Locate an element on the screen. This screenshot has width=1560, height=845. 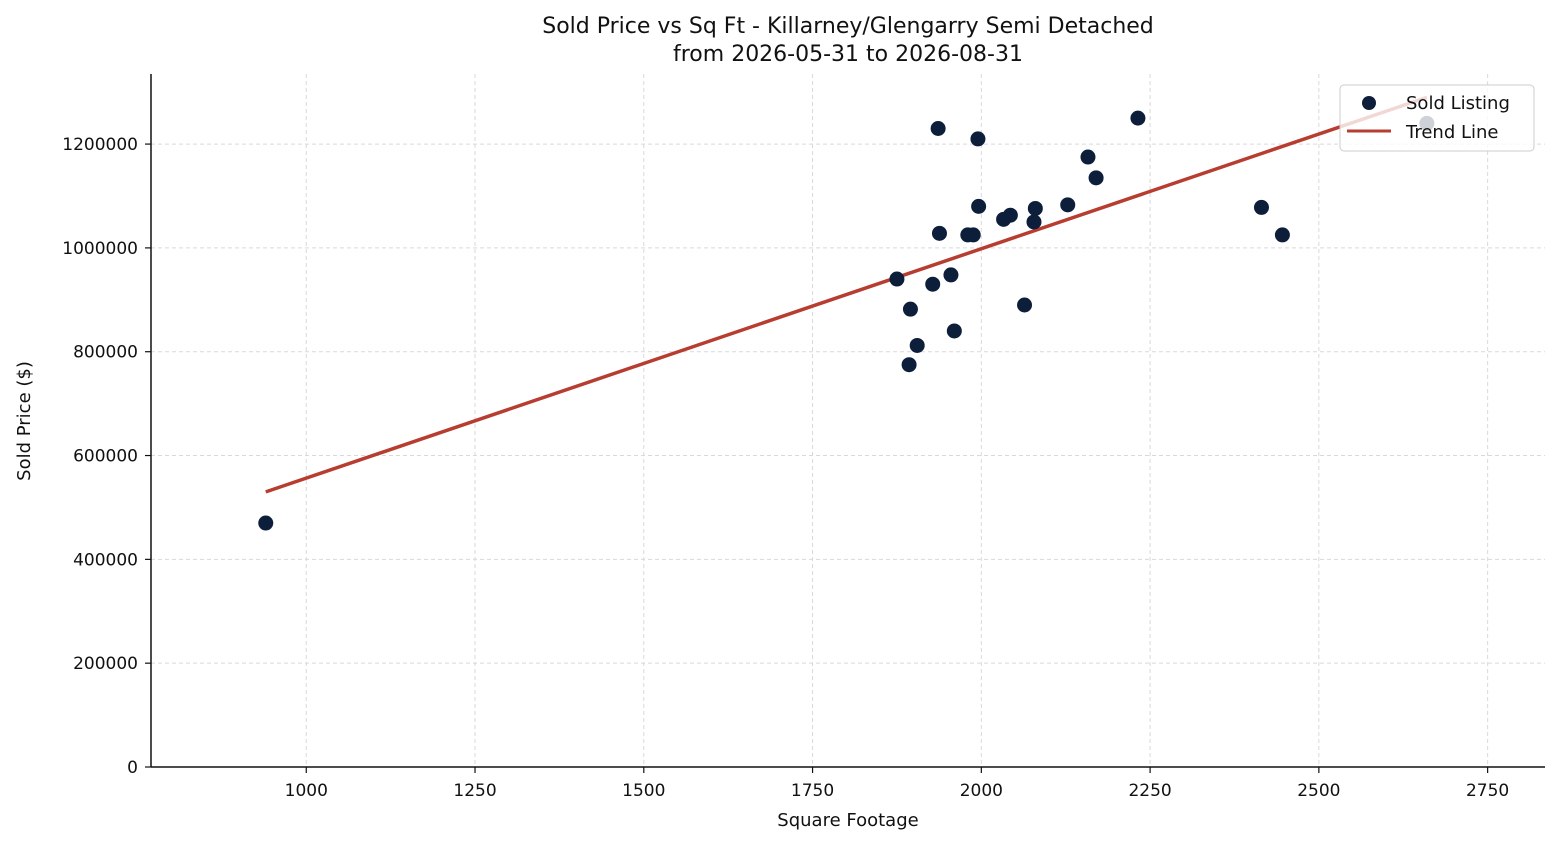
x-tick-label: 1250 is located at coordinates (474, 791).